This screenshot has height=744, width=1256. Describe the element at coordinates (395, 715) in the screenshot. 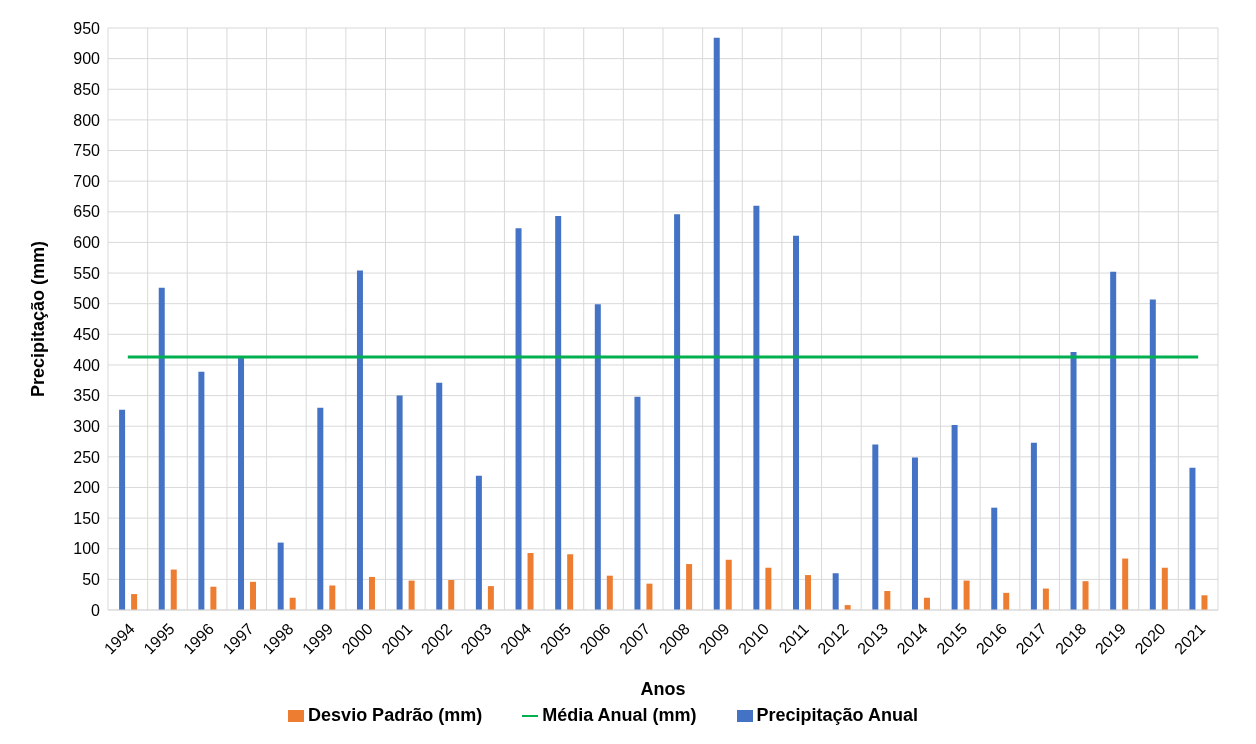

I see `legend-label: Desvio Padrão (mm)` at that location.